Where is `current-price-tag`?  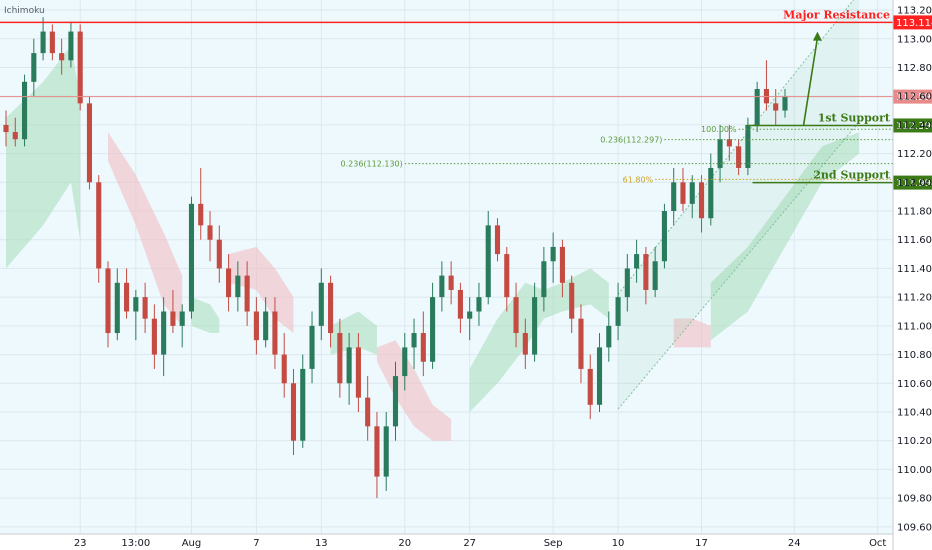
current-price-tag is located at coordinates (912, 96).